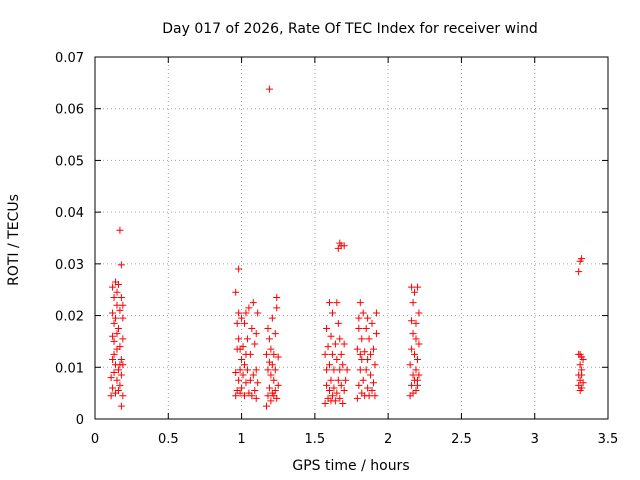 Image resolution: width=640 pixels, height=480 pixels. Describe the element at coordinates (388, 439) in the screenshot. I see `x-tick-label: 2` at that location.